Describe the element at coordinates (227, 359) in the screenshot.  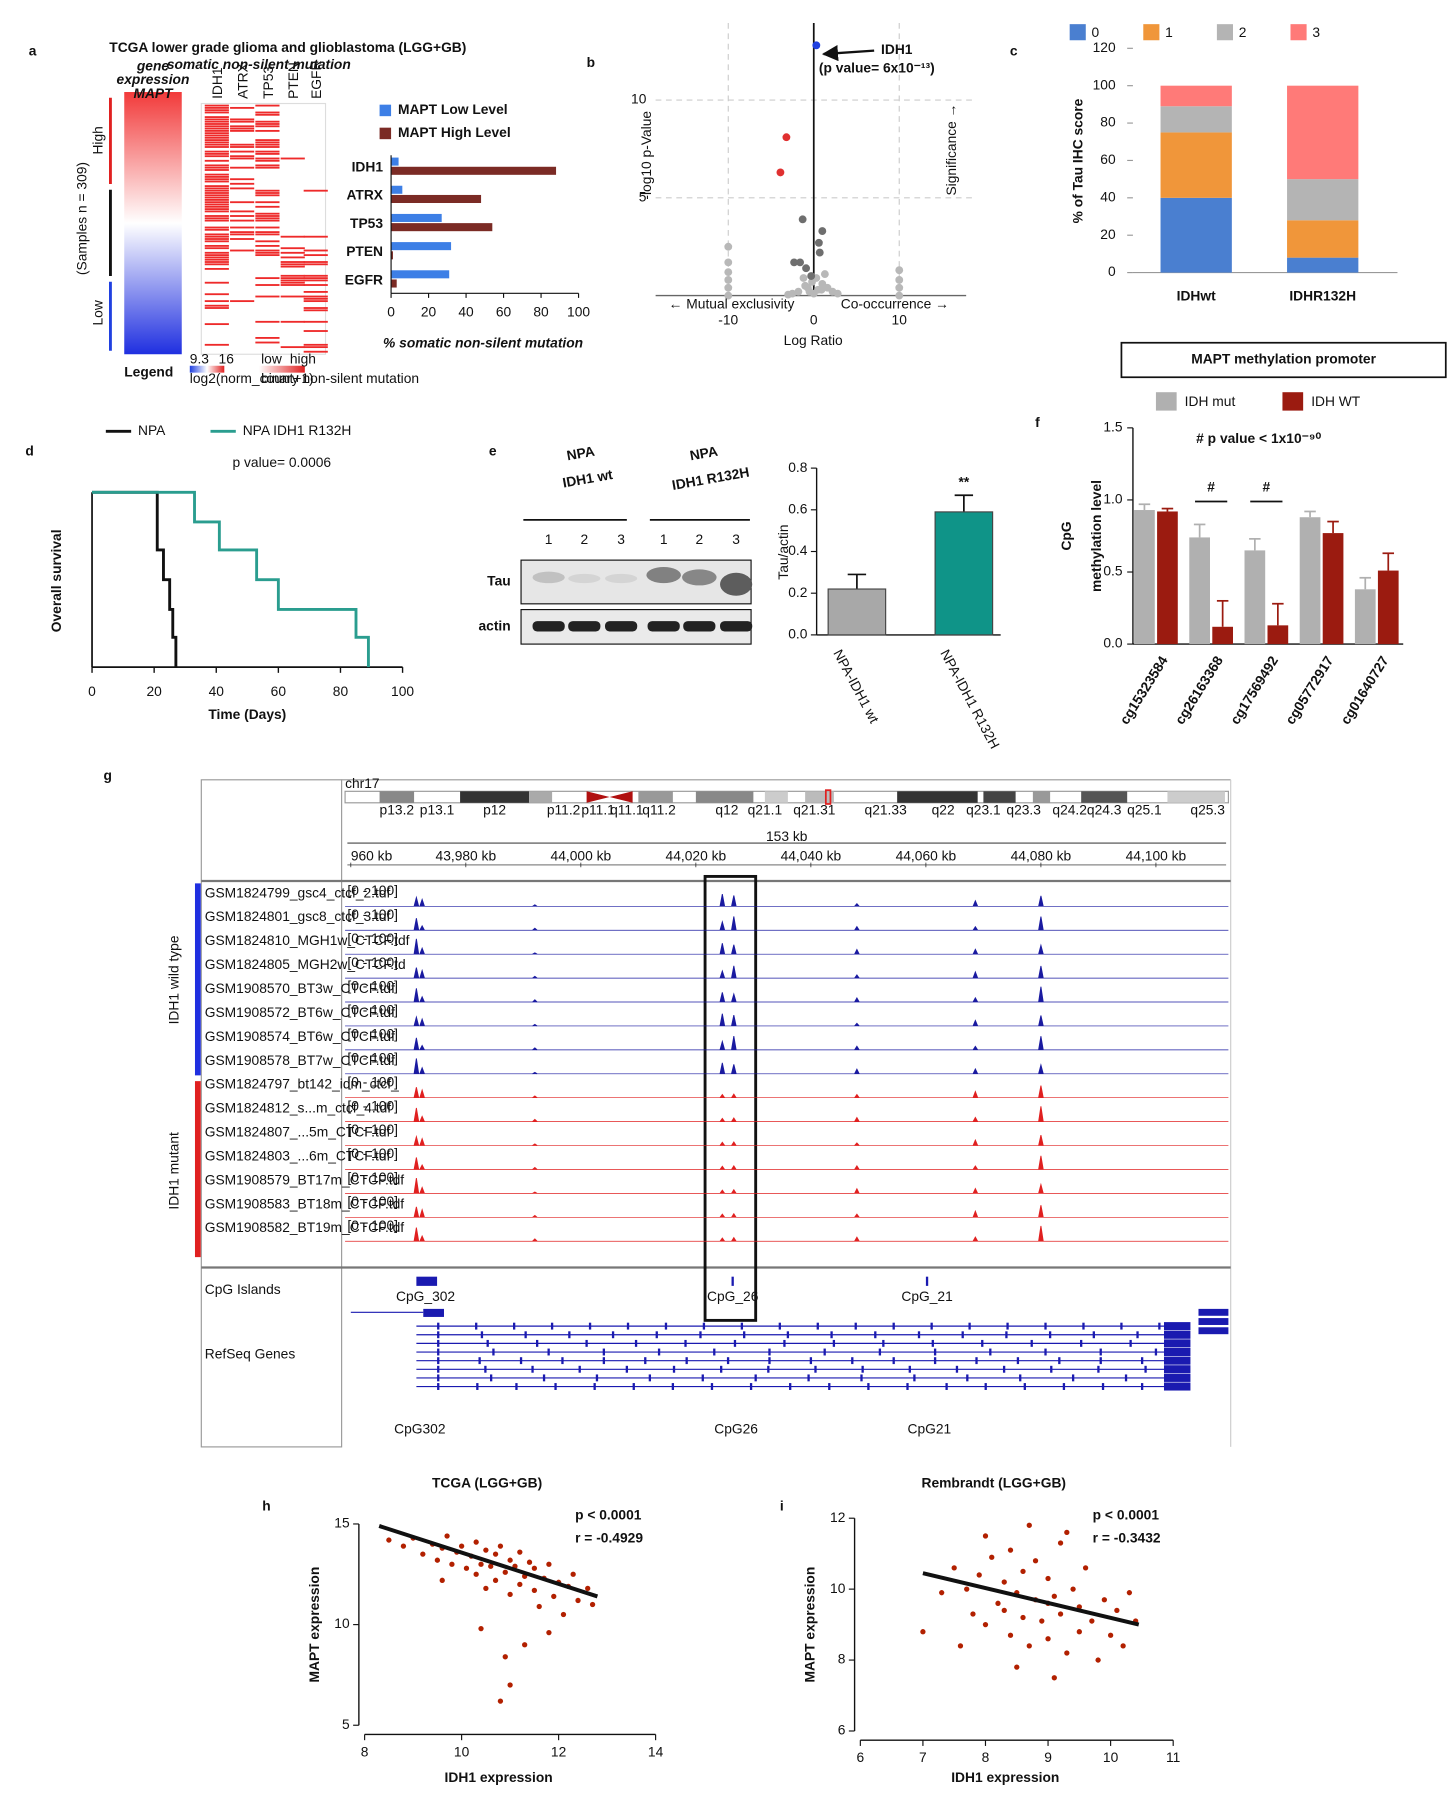
I see `legend-tick: 16` at that location.